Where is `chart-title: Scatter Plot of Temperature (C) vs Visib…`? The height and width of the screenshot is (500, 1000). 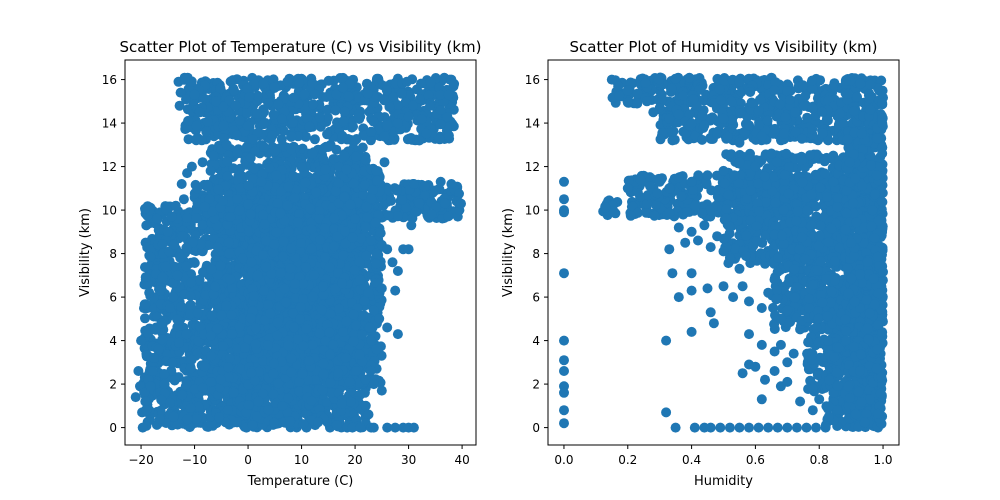
chart-title: Scatter Plot of Temperature (C) vs Visib… is located at coordinates (301, 47).